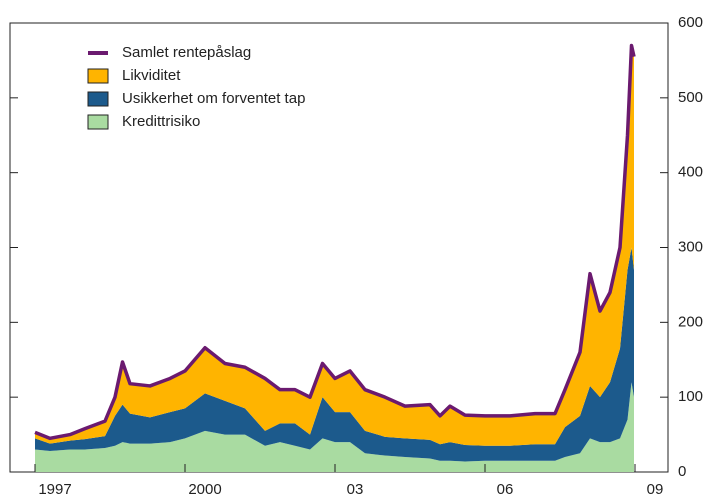 The height and width of the screenshot is (500, 716). I want to click on y-tick-label: 200, so click(690, 321).